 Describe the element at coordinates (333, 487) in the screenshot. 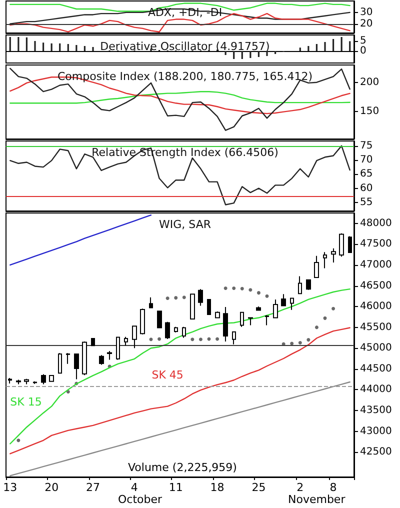

I see `x-tick-label: 8` at that location.